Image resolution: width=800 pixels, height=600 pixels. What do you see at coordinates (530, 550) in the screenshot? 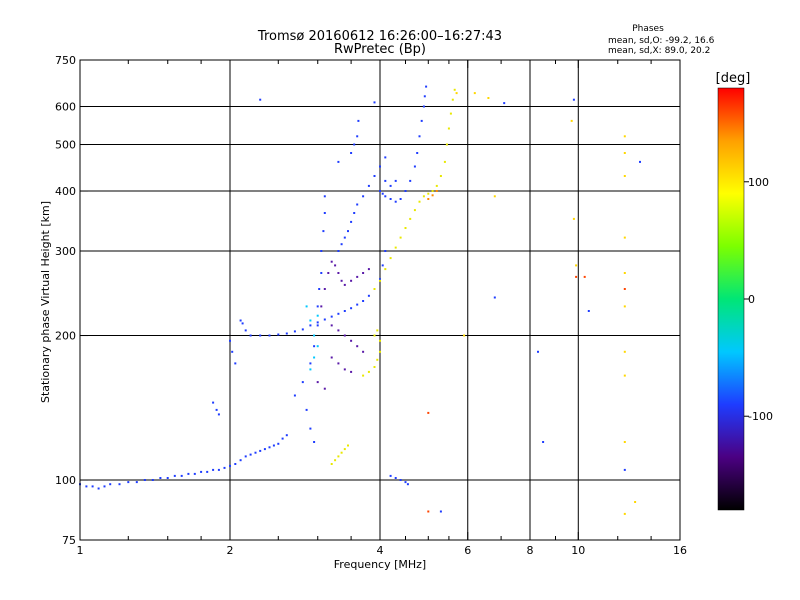
I see `x-tick-label: 8` at bounding box center [530, 550].